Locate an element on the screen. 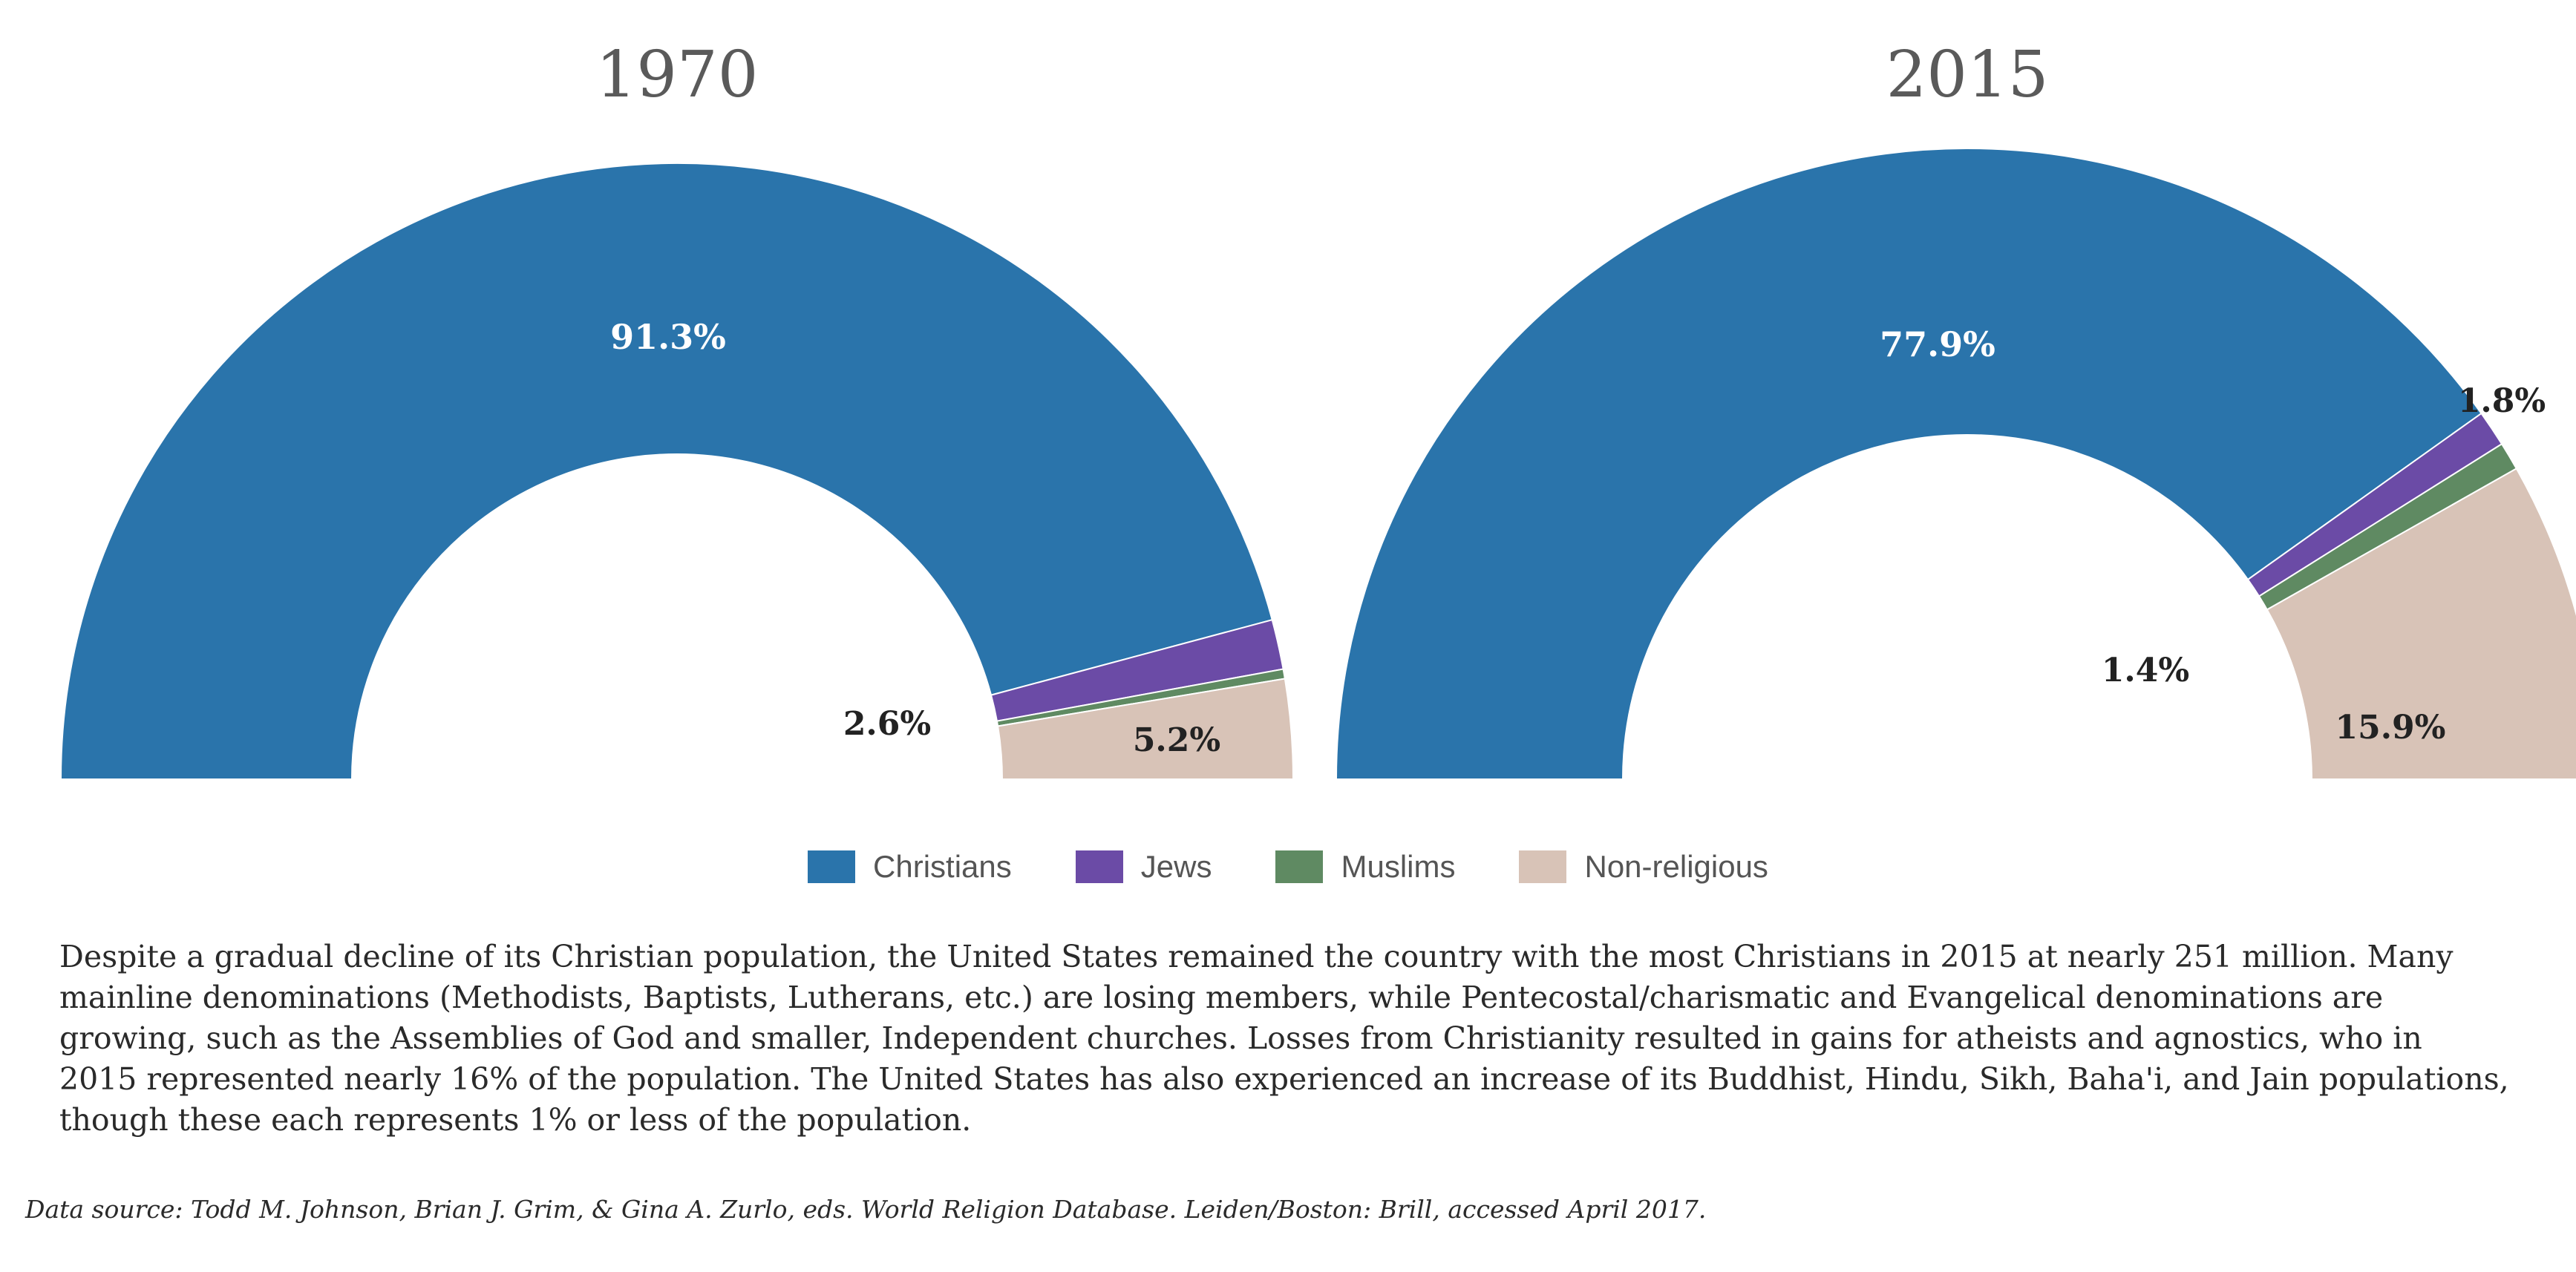 The width and height of the screenshot is (2576, 1272). data-label-jews: 2.6% is located at coordinates (887, 724).